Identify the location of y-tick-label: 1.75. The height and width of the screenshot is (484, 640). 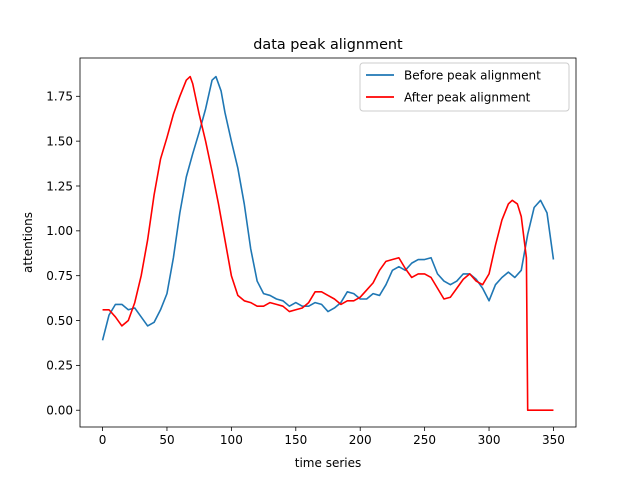
(59, 97).